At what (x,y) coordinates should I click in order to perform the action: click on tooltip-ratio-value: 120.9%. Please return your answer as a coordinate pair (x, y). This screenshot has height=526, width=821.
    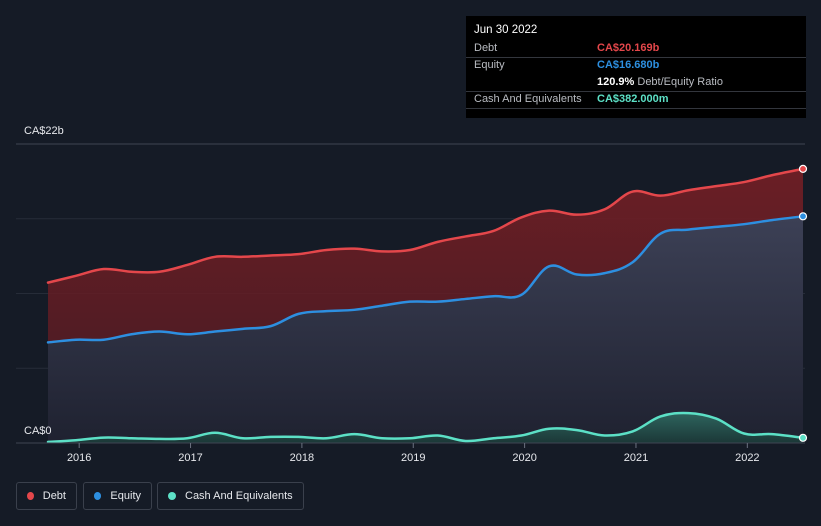
    Looking at the image, I should click on (616, 82).